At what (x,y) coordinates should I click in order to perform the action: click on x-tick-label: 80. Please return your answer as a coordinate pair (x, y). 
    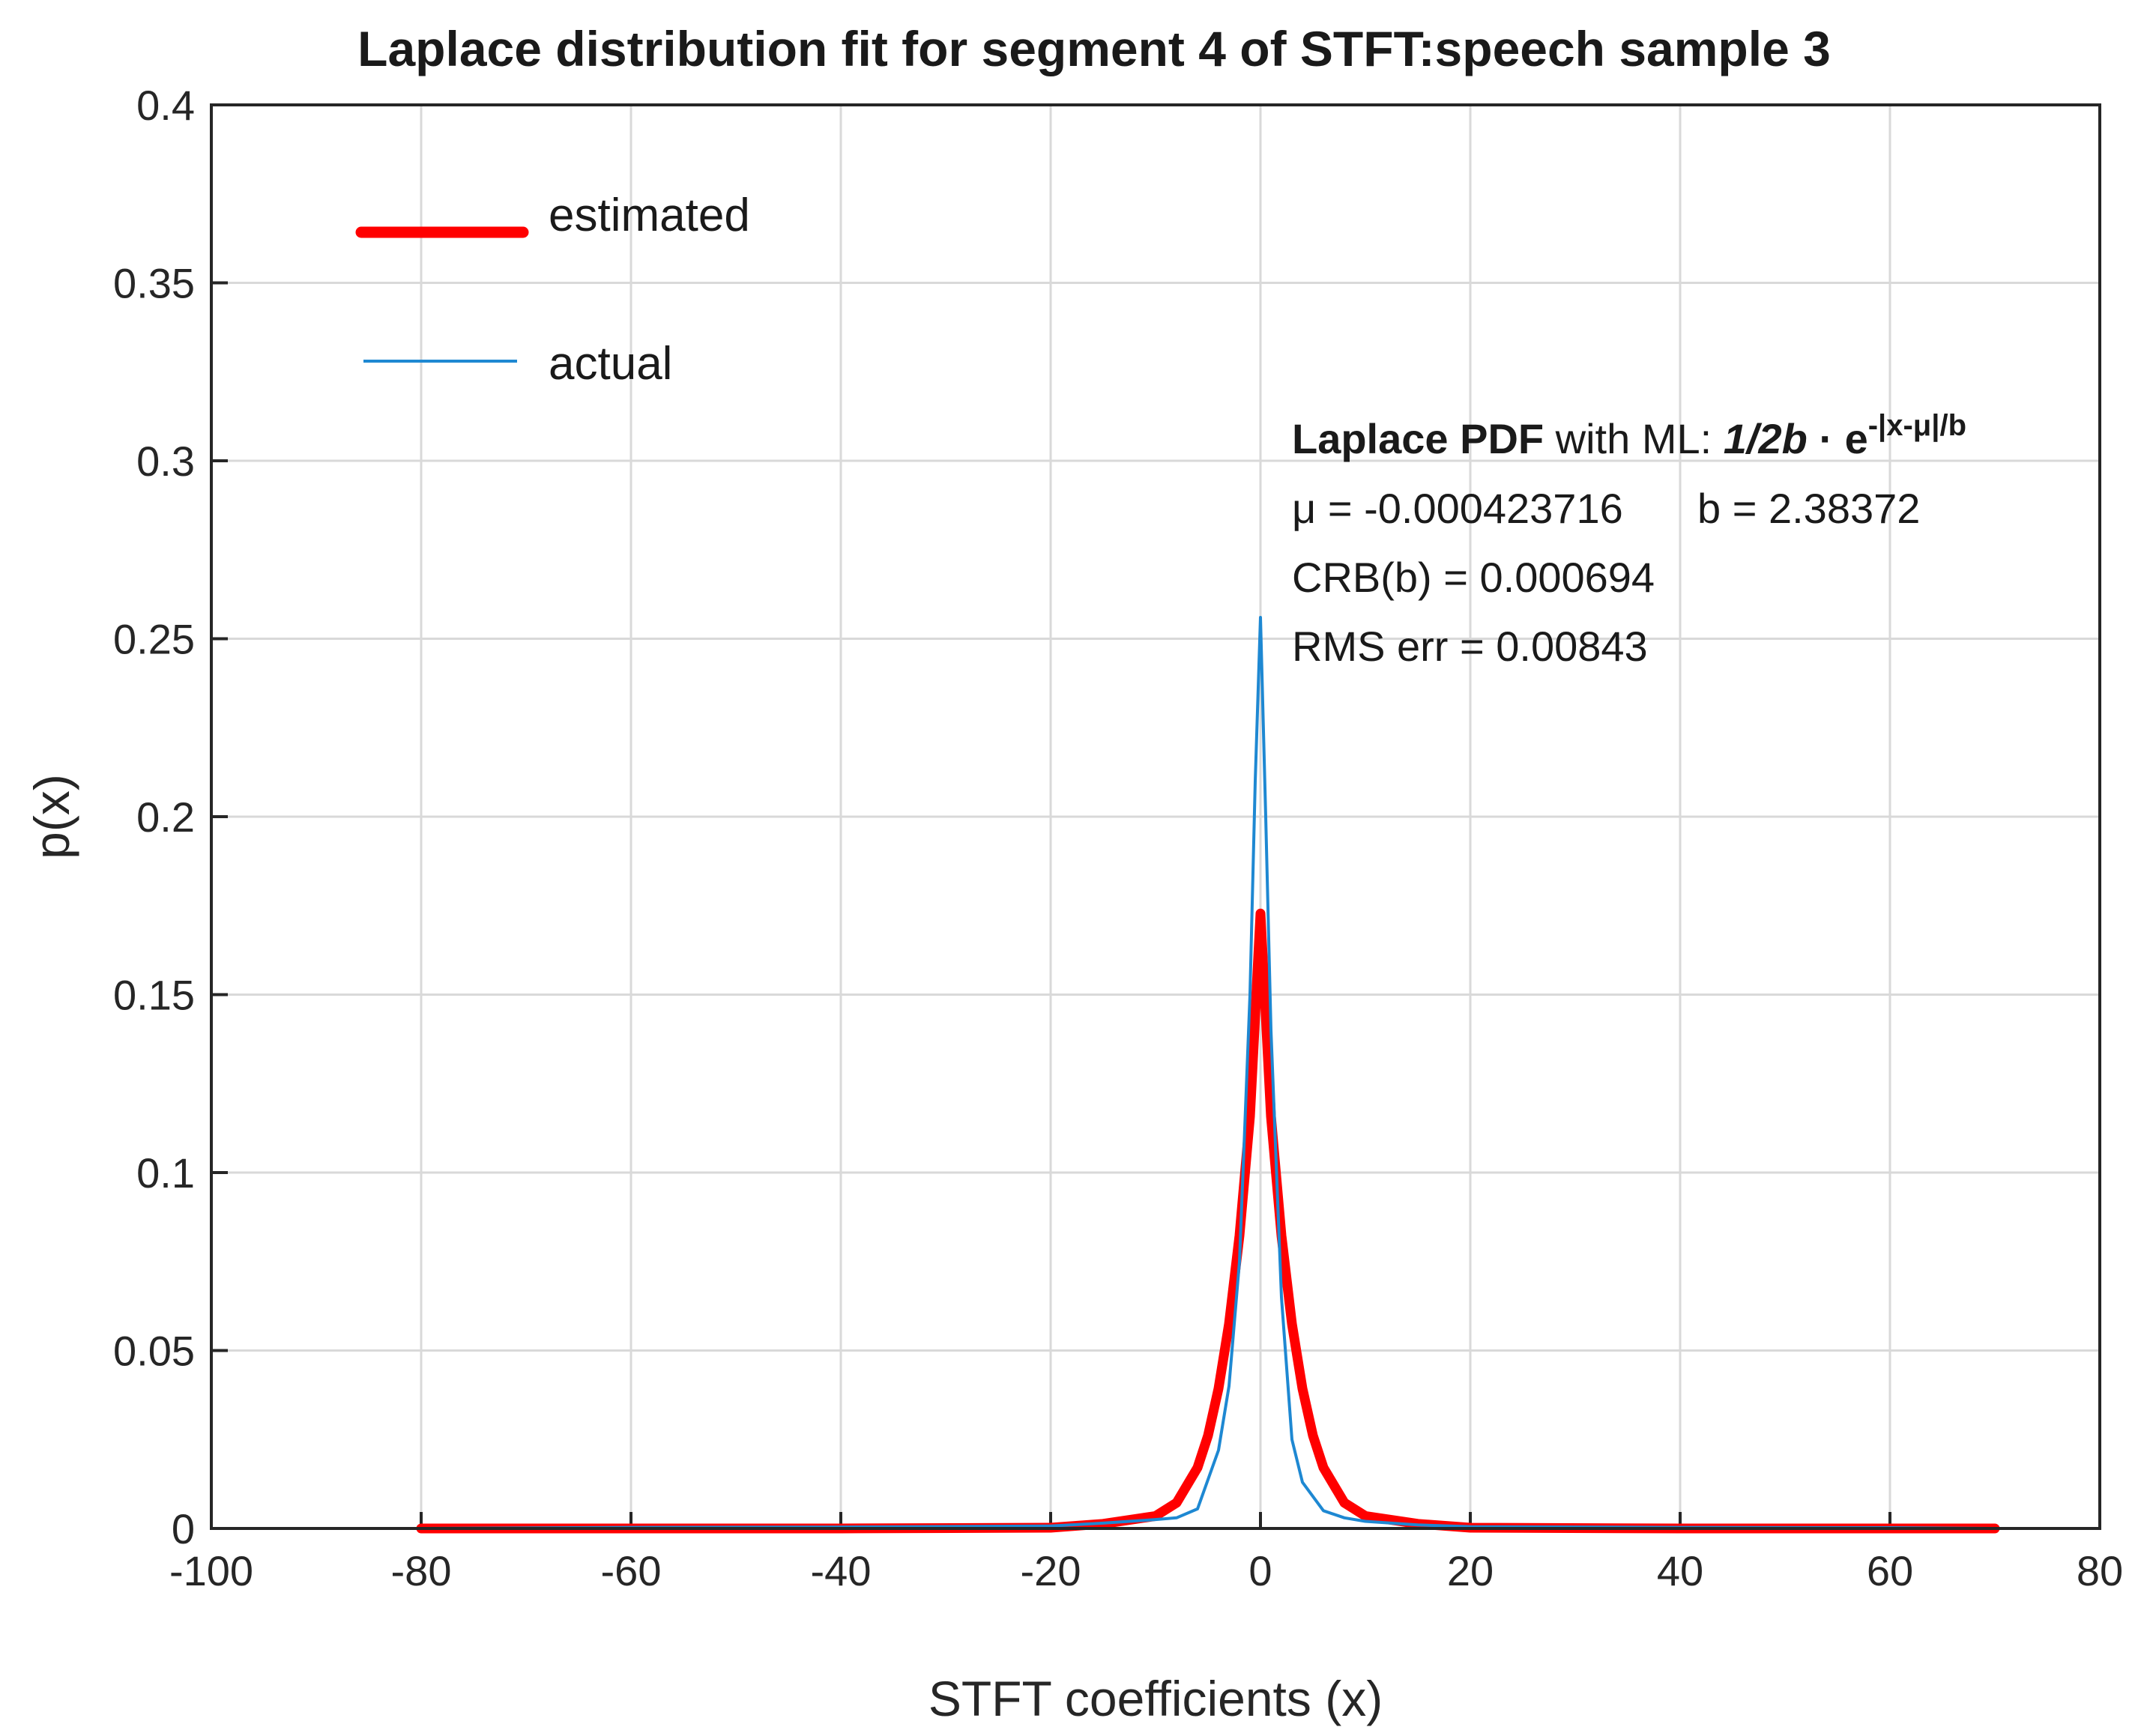
    Looking at the image, I should click on (2100, 1570).